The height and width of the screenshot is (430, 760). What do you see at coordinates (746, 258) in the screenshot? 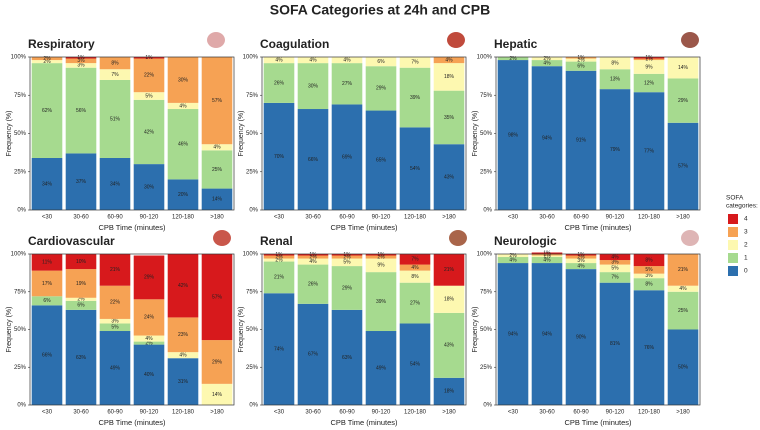
I see `legend-label: 1` at bounding box center [746, 258].